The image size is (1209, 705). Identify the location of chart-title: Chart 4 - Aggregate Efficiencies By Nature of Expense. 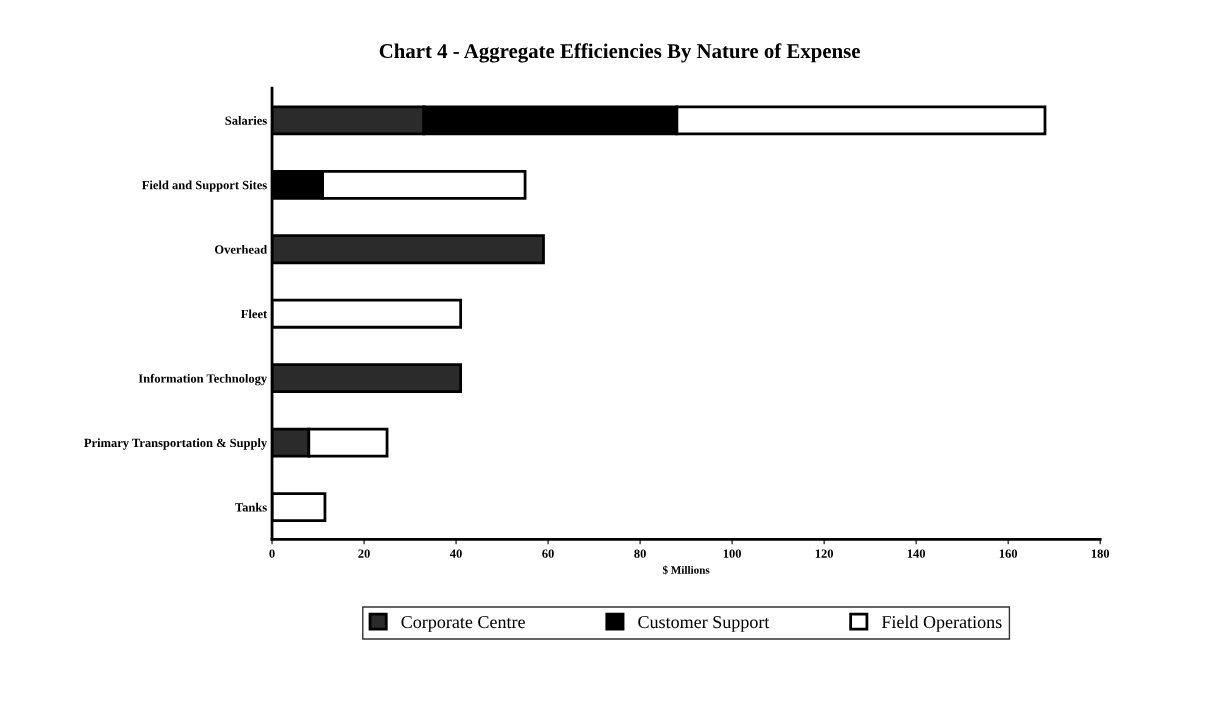
(619, 53).